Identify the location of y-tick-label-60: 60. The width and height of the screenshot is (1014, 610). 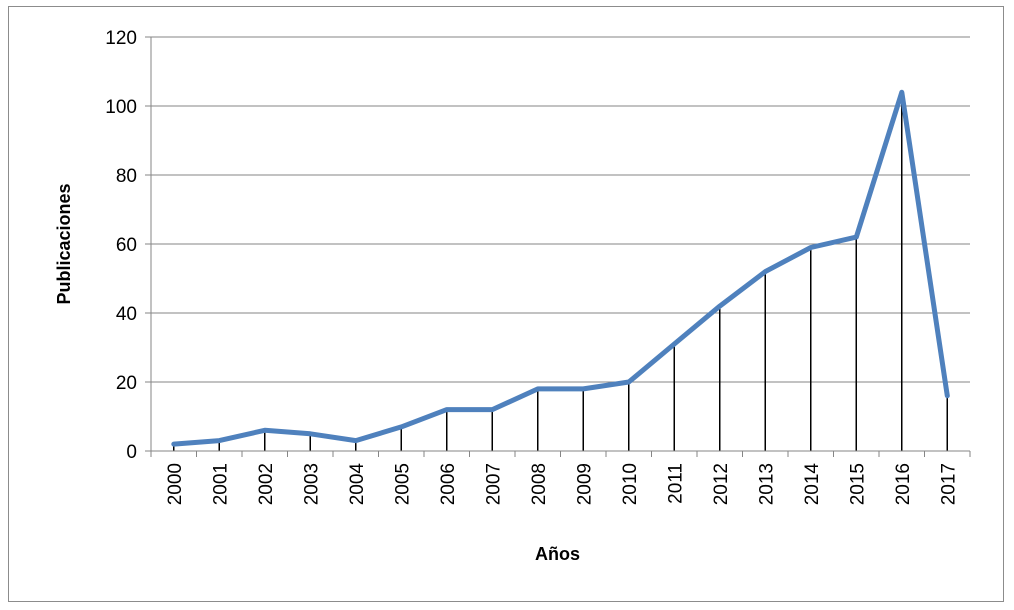
(126, 245).